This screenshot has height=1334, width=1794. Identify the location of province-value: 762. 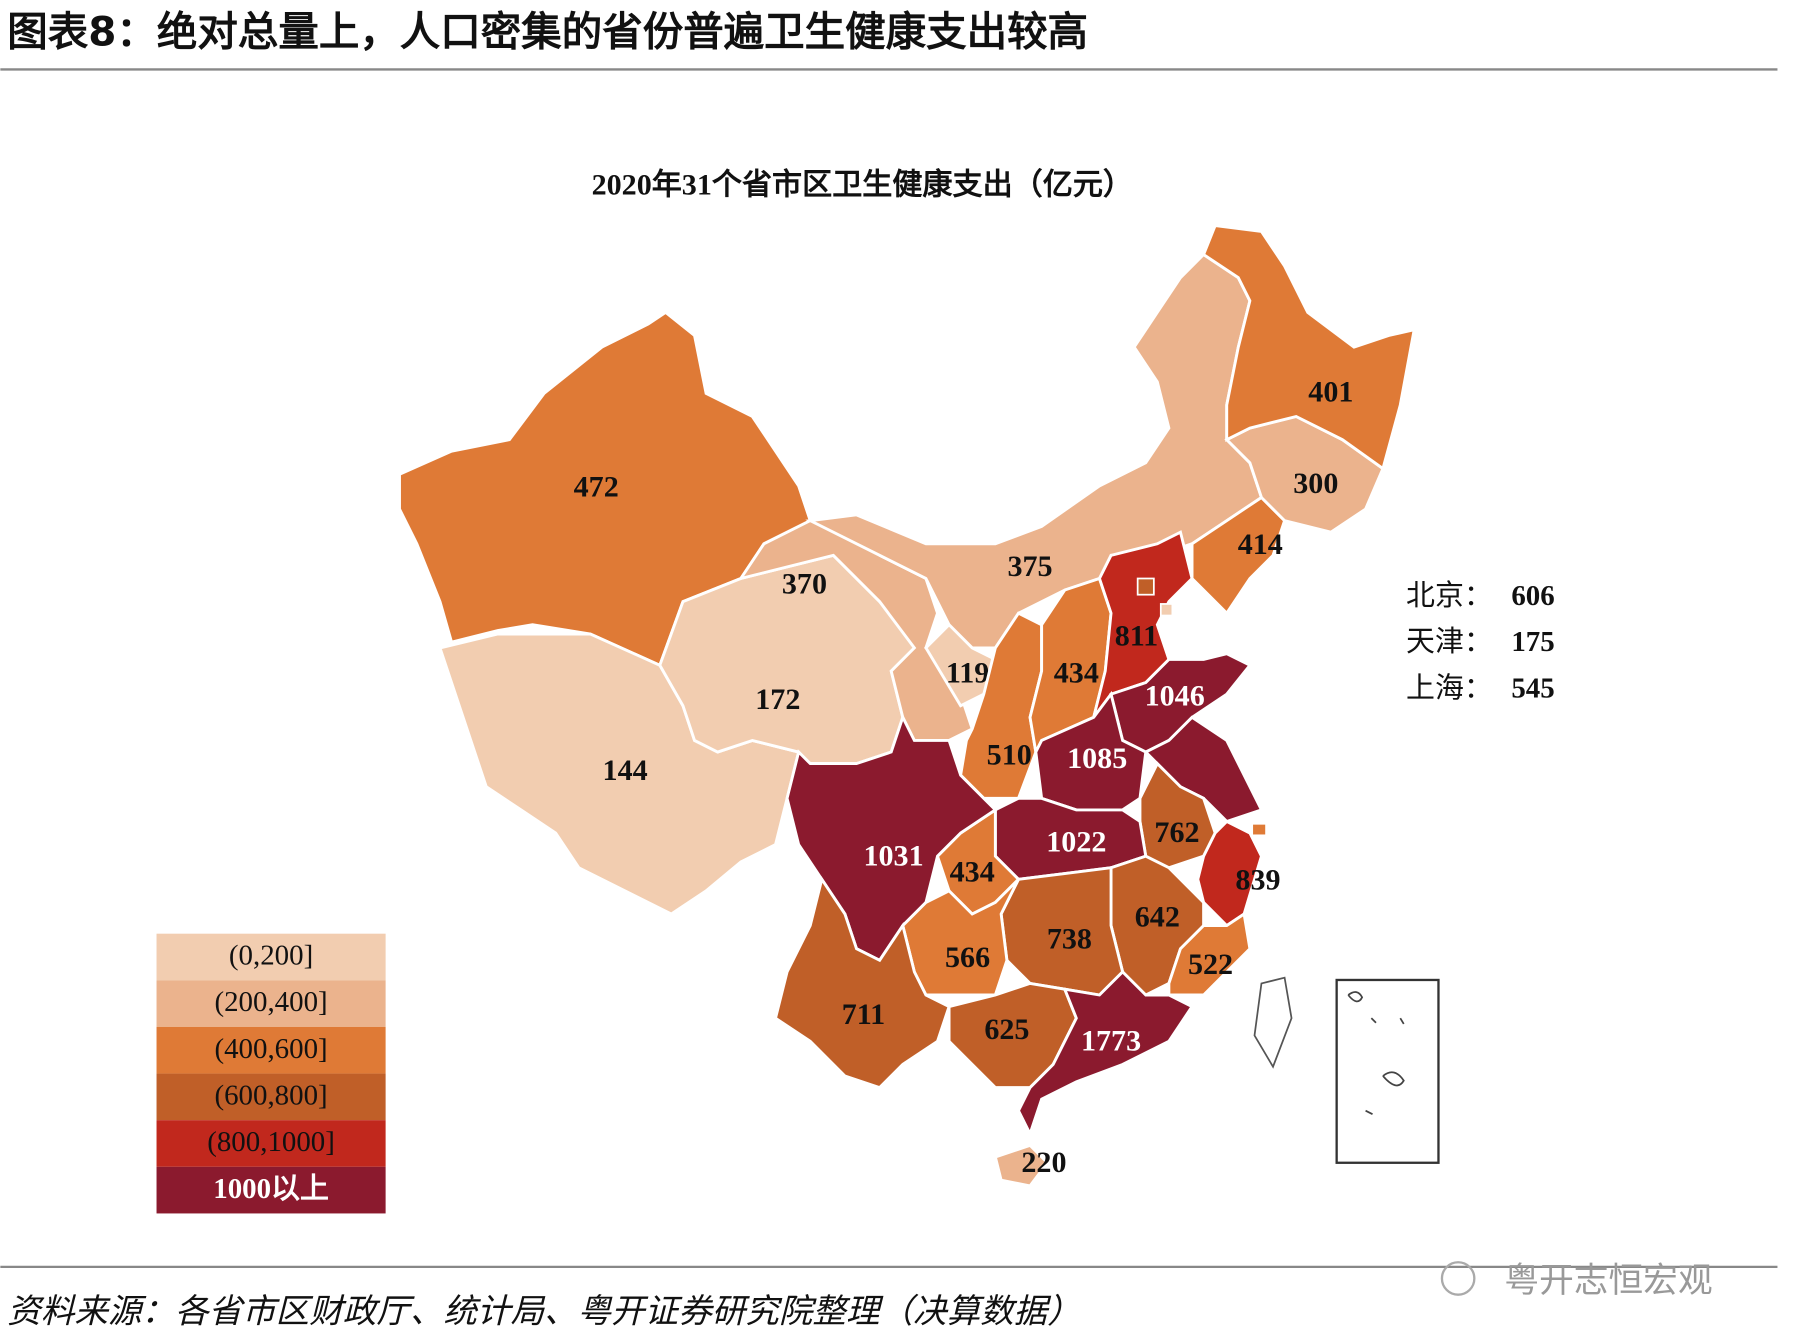
(1176, 832).